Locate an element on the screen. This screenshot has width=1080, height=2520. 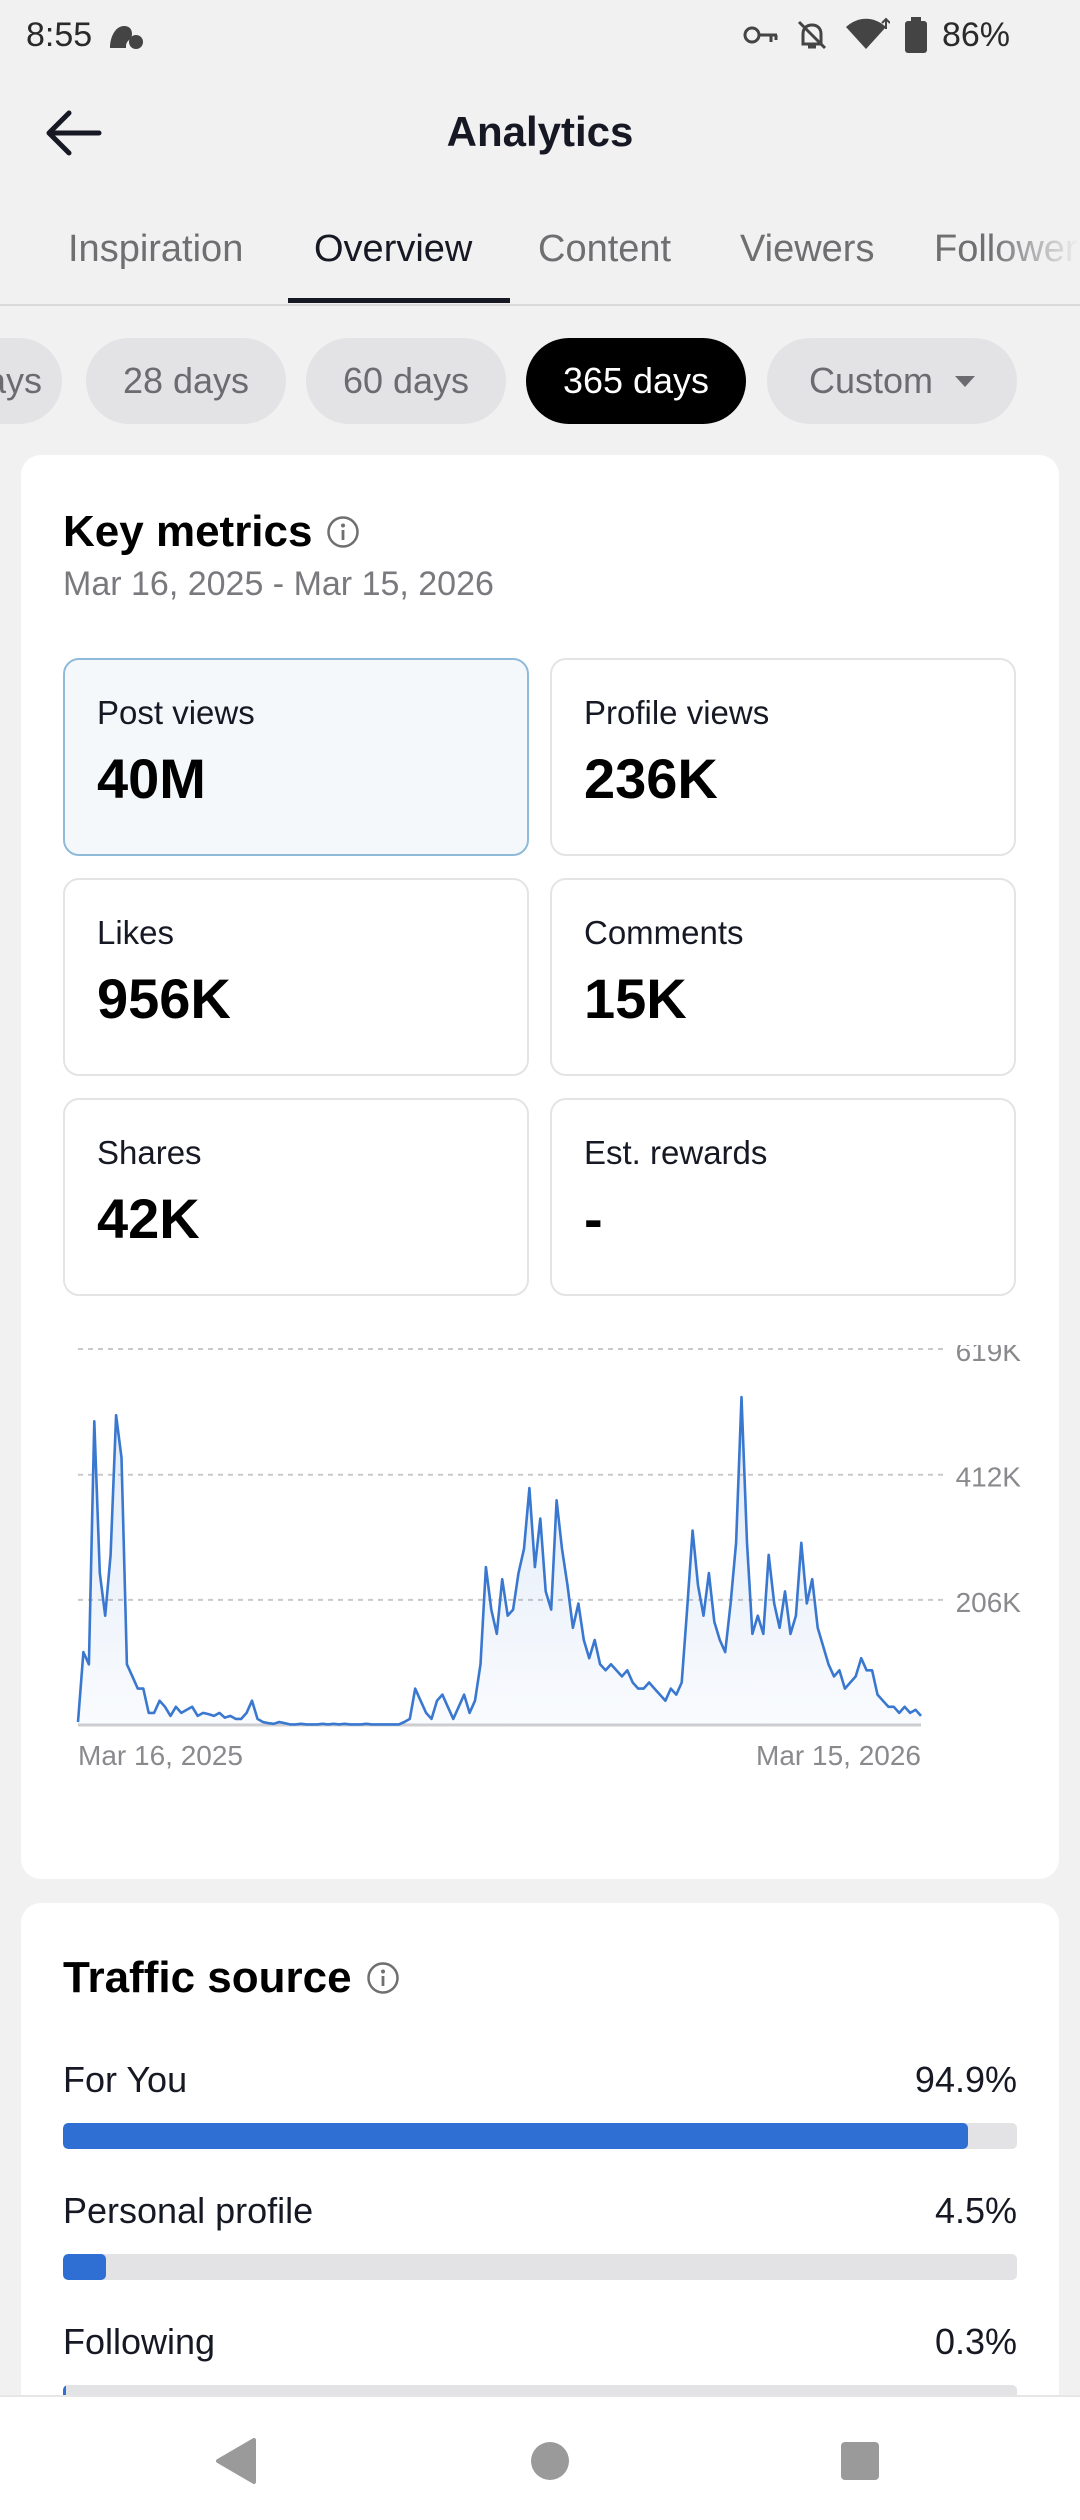
metric-card-comments: Comments 15K is located at coordinates (783, 977).